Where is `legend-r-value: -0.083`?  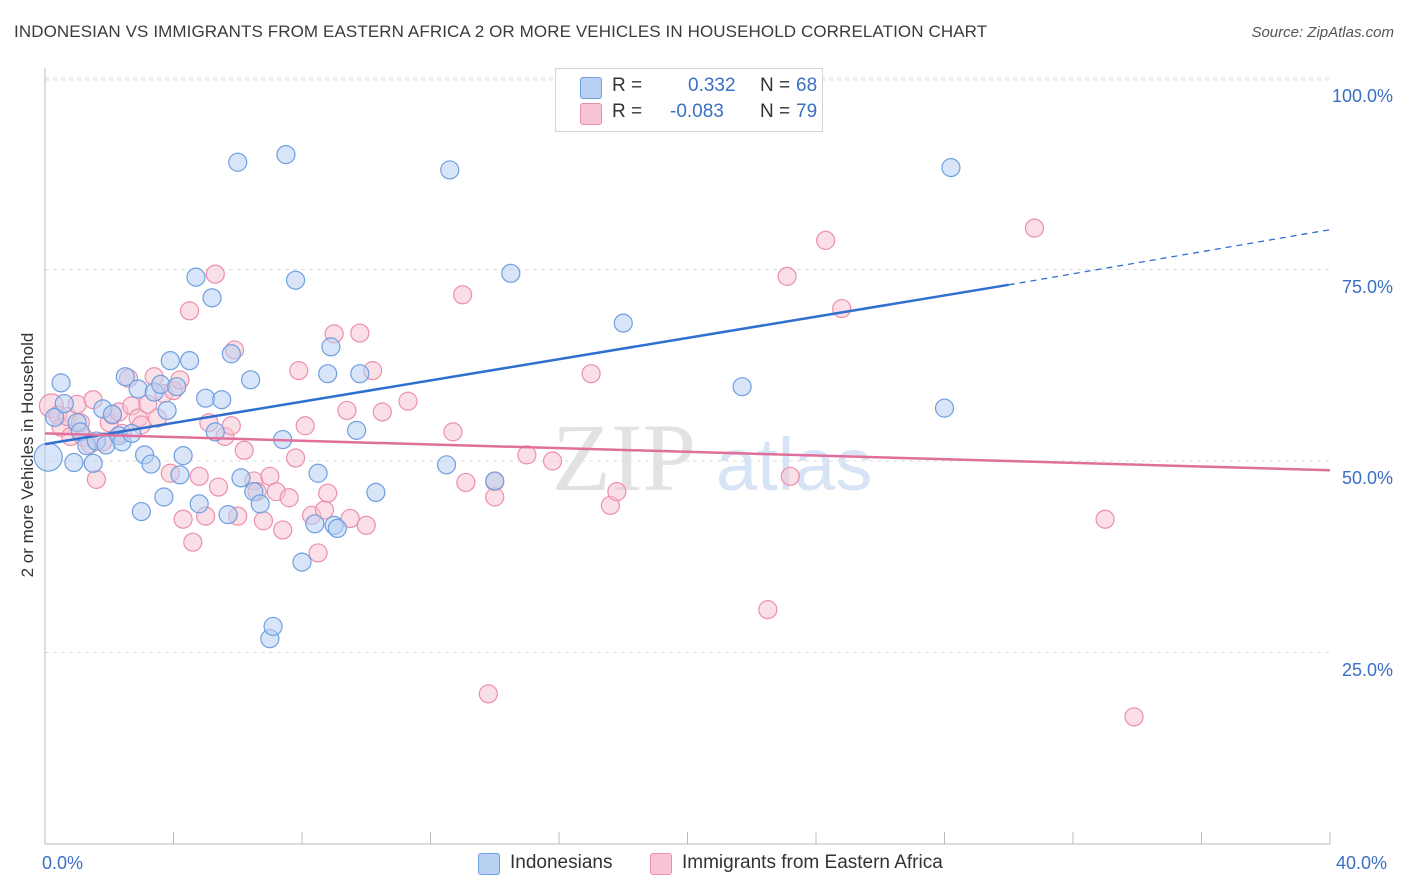 legend-r-value: -0.083 is located at coordinates (697, 111).